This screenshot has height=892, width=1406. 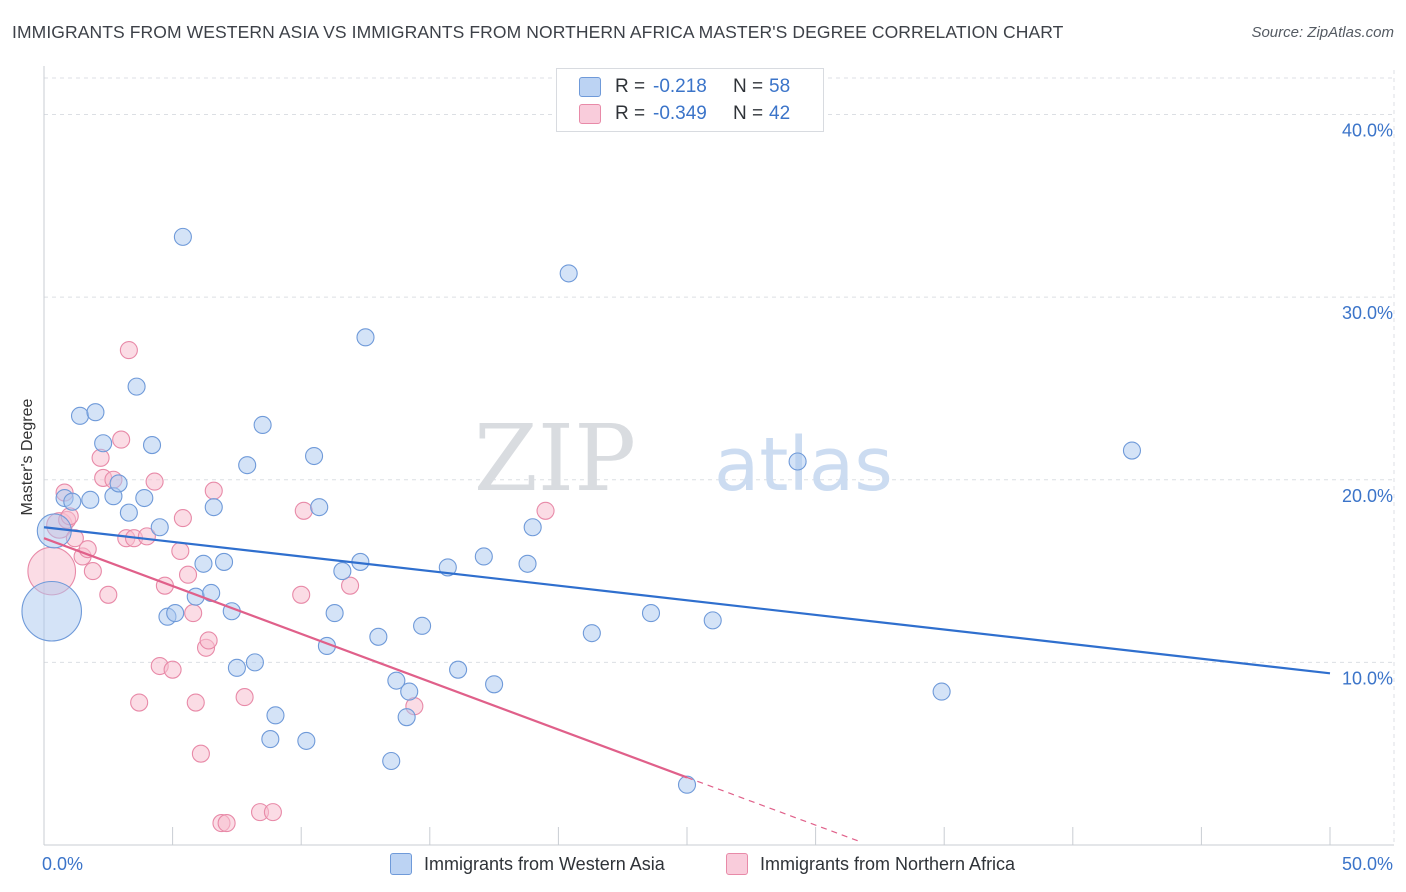 What do you see at coordinates (590, 114) in the screenshot?
I see `legend-swatch-pink` at bounding box center [590, 114].